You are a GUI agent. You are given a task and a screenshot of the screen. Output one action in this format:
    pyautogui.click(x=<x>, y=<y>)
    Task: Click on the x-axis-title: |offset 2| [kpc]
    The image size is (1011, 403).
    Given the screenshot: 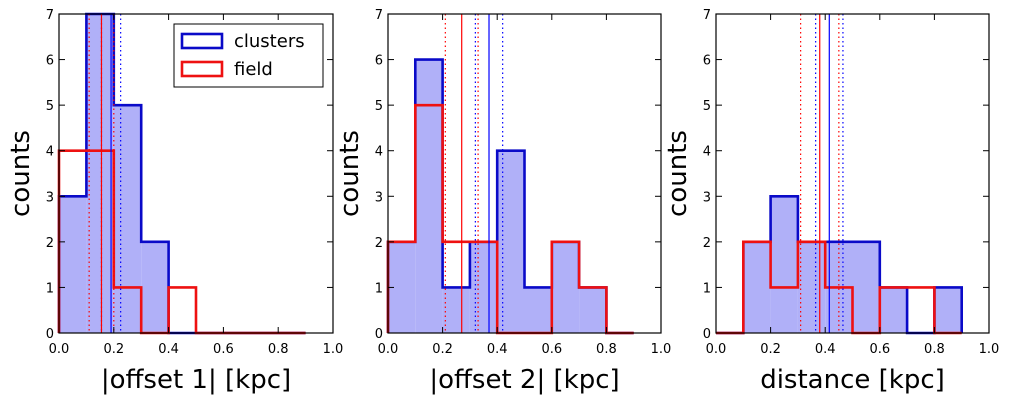 What is the action you would take?
    pyautogui.click(x=524, y=380)
    